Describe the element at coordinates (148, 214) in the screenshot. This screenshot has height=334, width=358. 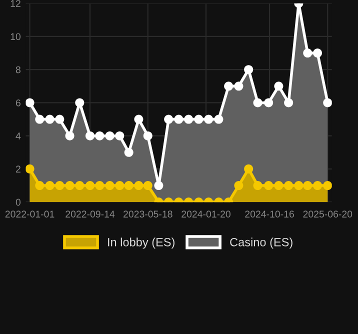
I see `x-tick-label: 2023-05-18` at that location.